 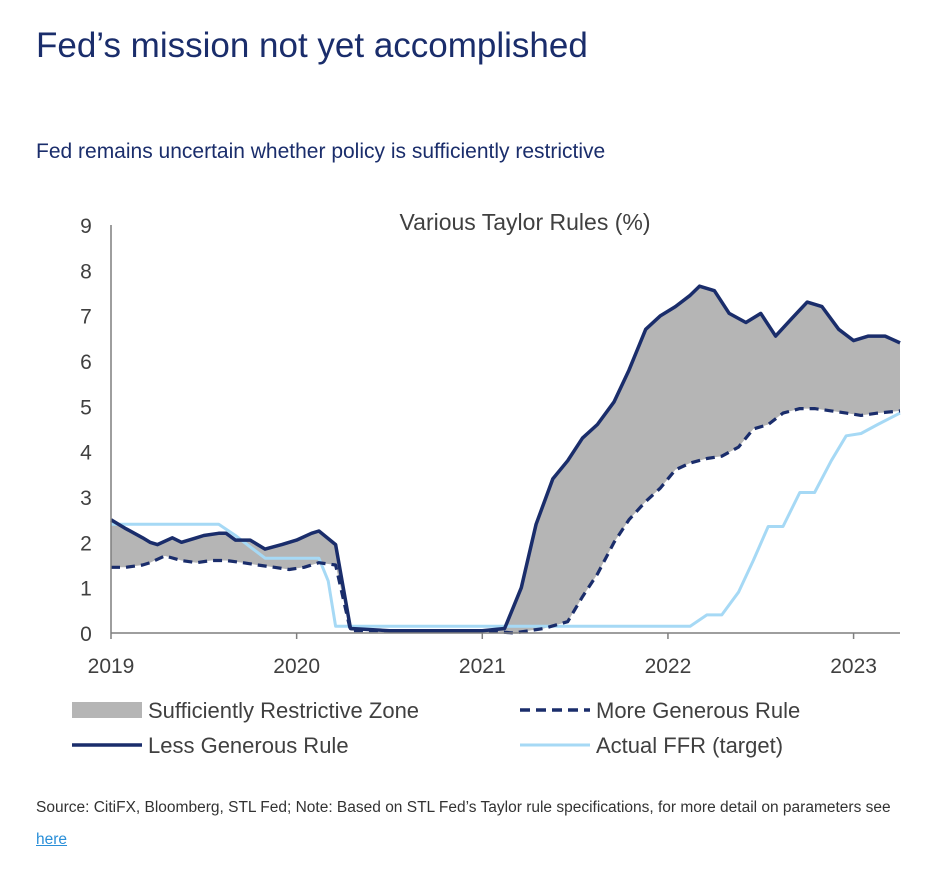 I want to click on x-tick-label: 2022, so click(x=668, y=666).